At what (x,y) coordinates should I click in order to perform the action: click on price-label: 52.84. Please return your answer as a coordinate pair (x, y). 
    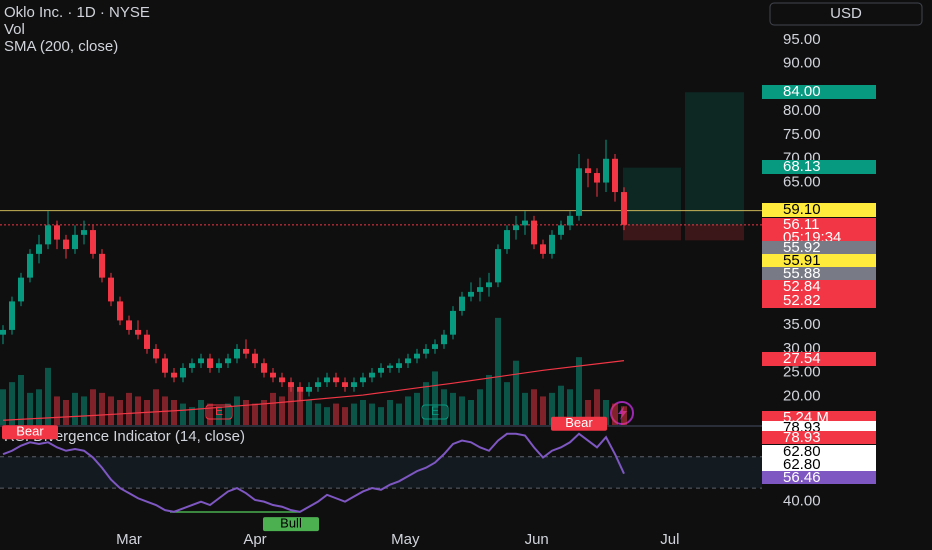
    Looking at the image, I should click on (802, 286).